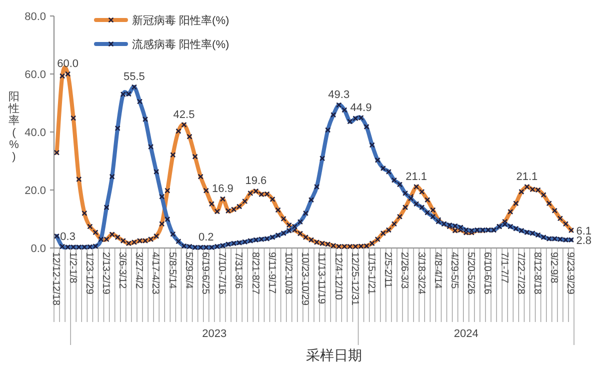 The height and width of the screenshot is (367, 600). What do you see at coordinates (238, 271) in the screenshot?
I see `x-tick-label: 7/31-8/6` at bounding box center [238, 271].